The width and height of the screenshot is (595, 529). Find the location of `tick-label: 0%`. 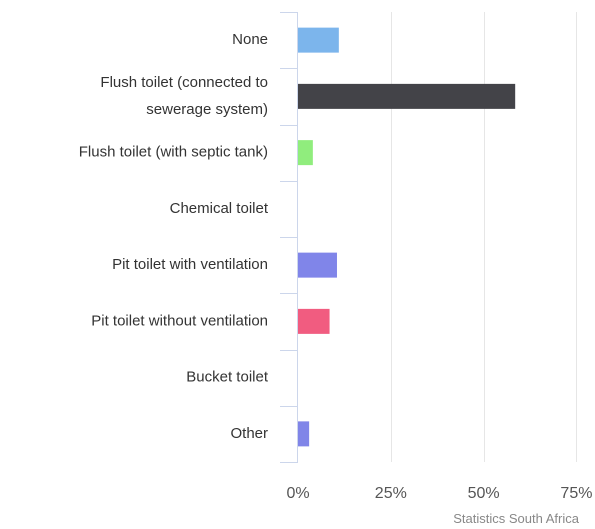

tick-label: 0% is located at coordinates (297, 493).